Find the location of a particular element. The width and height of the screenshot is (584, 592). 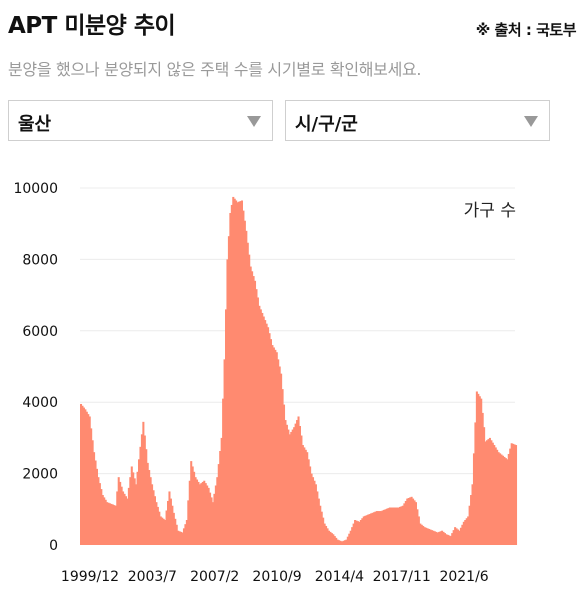

region-select: 울산 is located at coordinates (140, 120).